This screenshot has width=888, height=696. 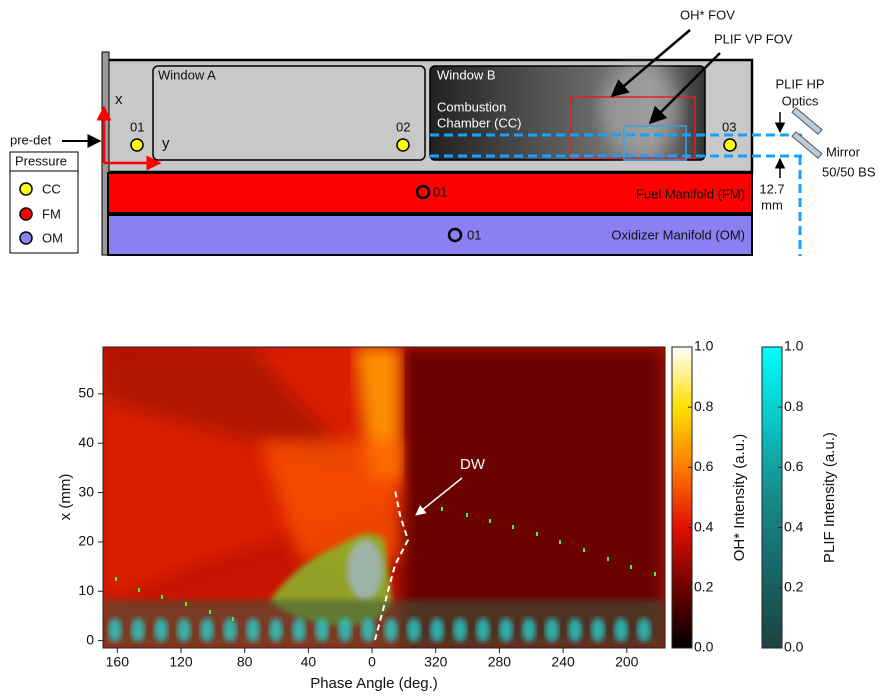 What do you see at coordinates (403, 126) in the screenshot?
I see `sensor-label: 02` at bounding box center [403, 126].